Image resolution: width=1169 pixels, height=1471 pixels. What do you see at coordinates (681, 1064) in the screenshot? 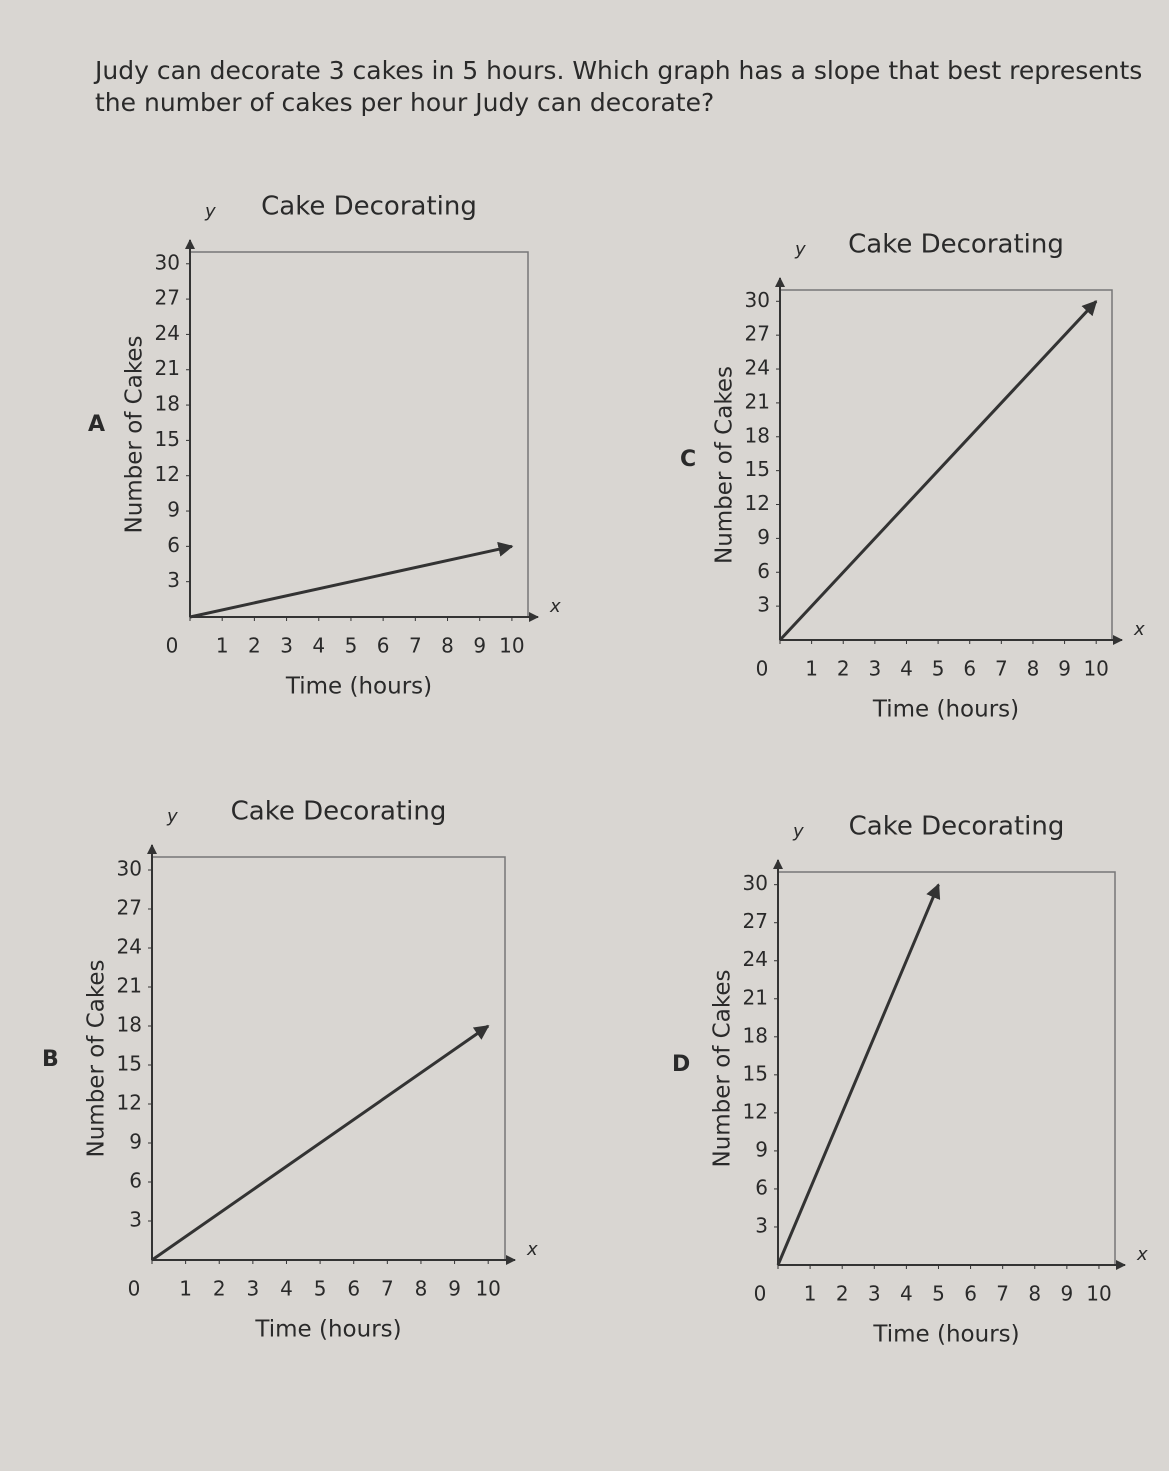
I see `option-letter: D` at bounding box center [681, 1064].